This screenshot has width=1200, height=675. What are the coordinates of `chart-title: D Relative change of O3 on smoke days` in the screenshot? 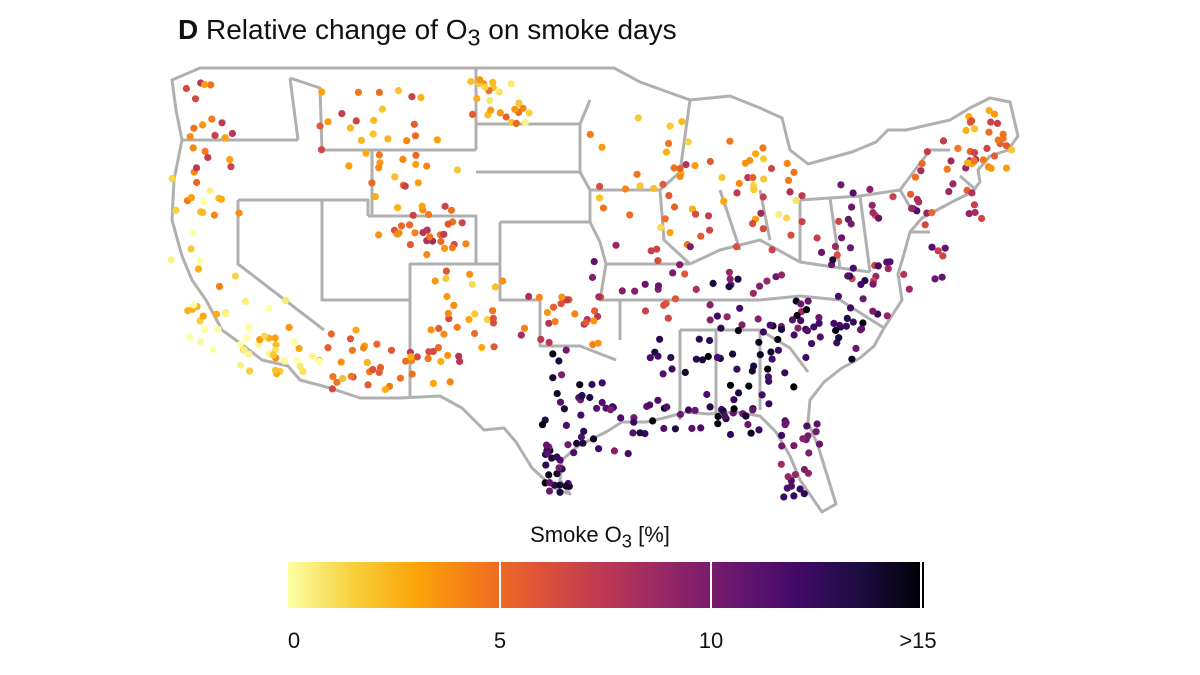 It's located at (427, 33).